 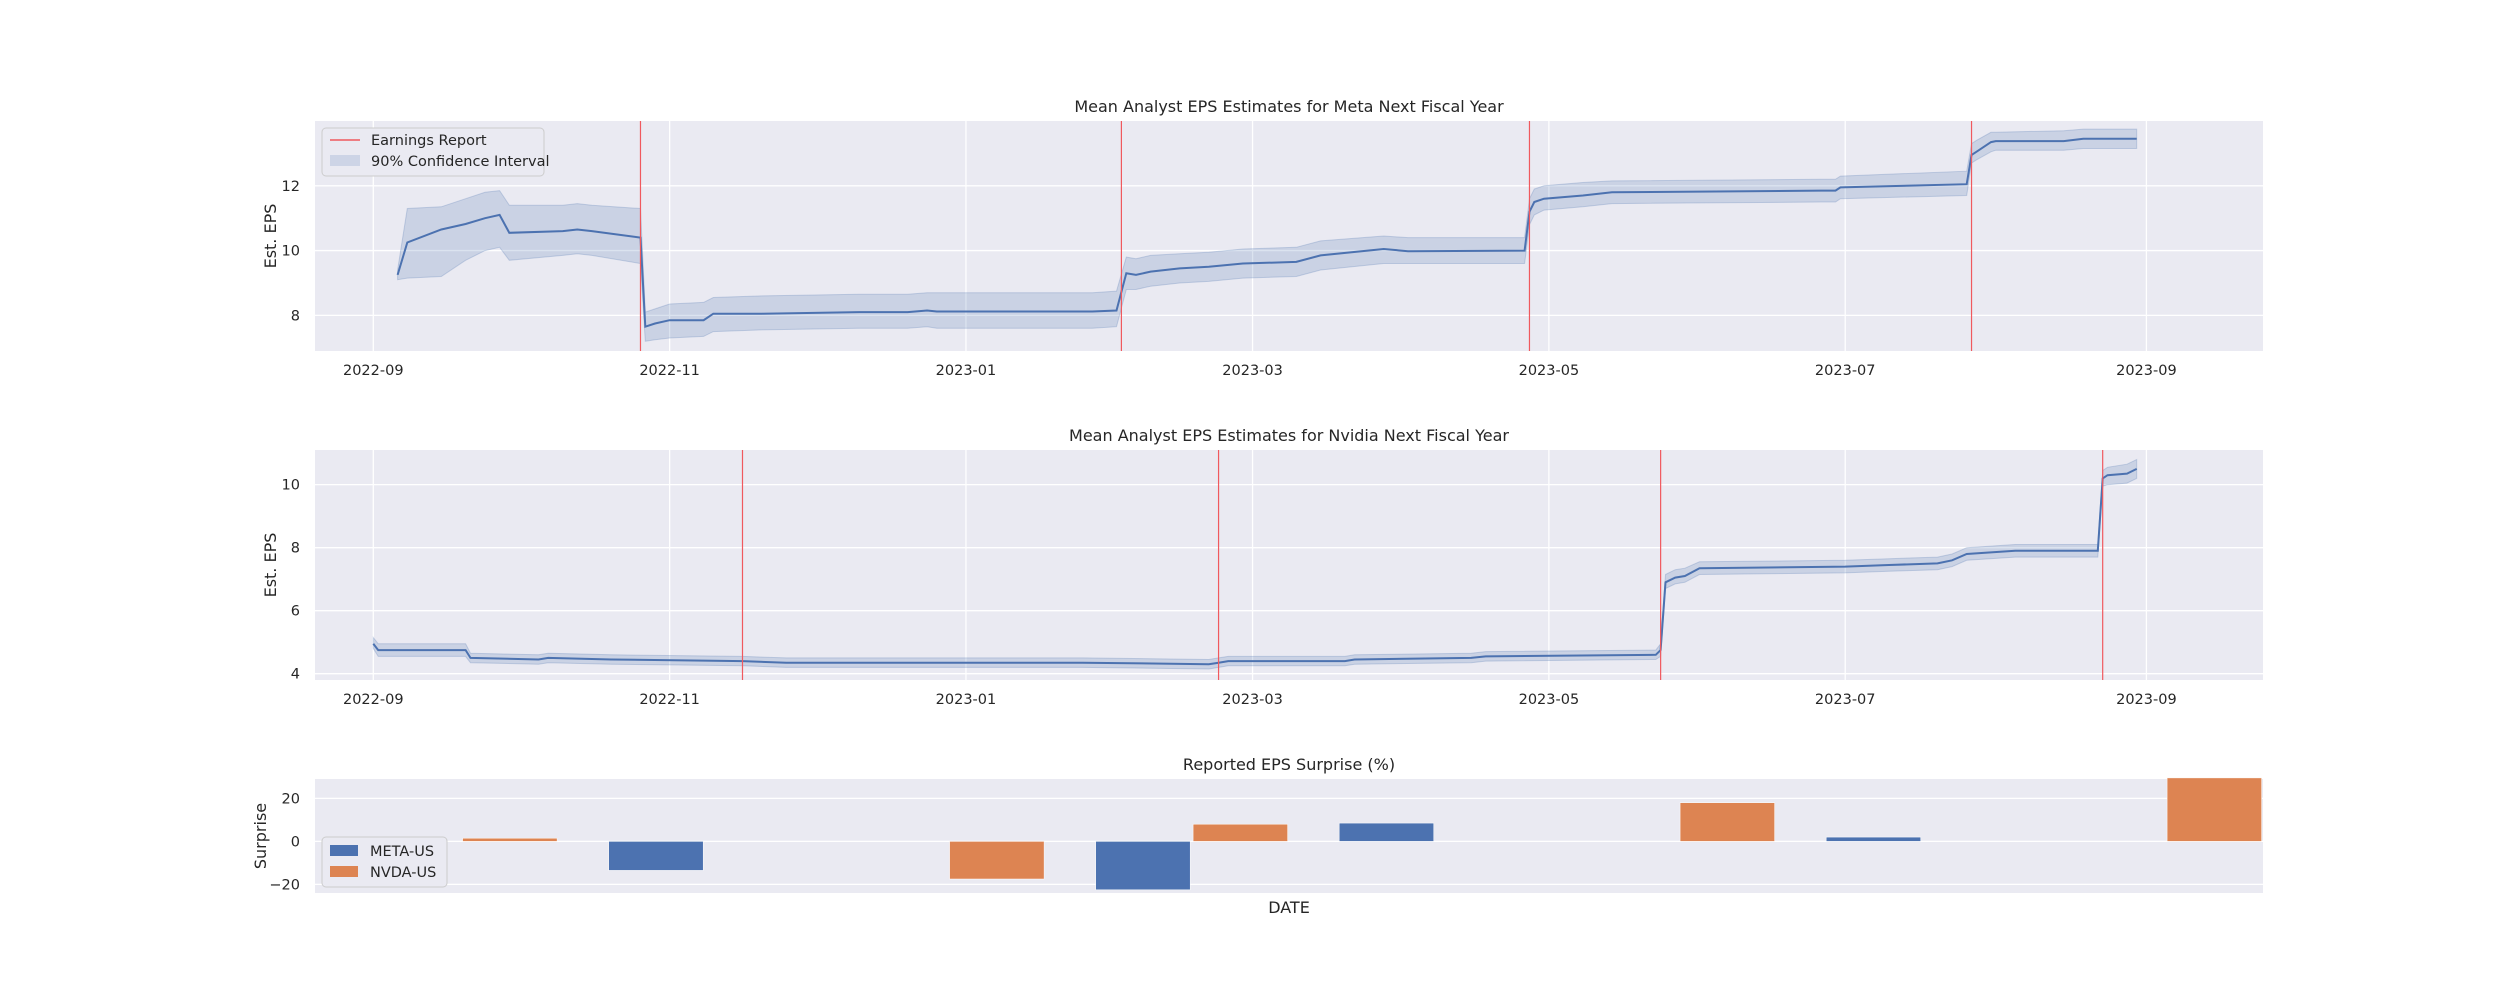 I want to click on legend-nvda-swatch, so click(x=344, y=871).